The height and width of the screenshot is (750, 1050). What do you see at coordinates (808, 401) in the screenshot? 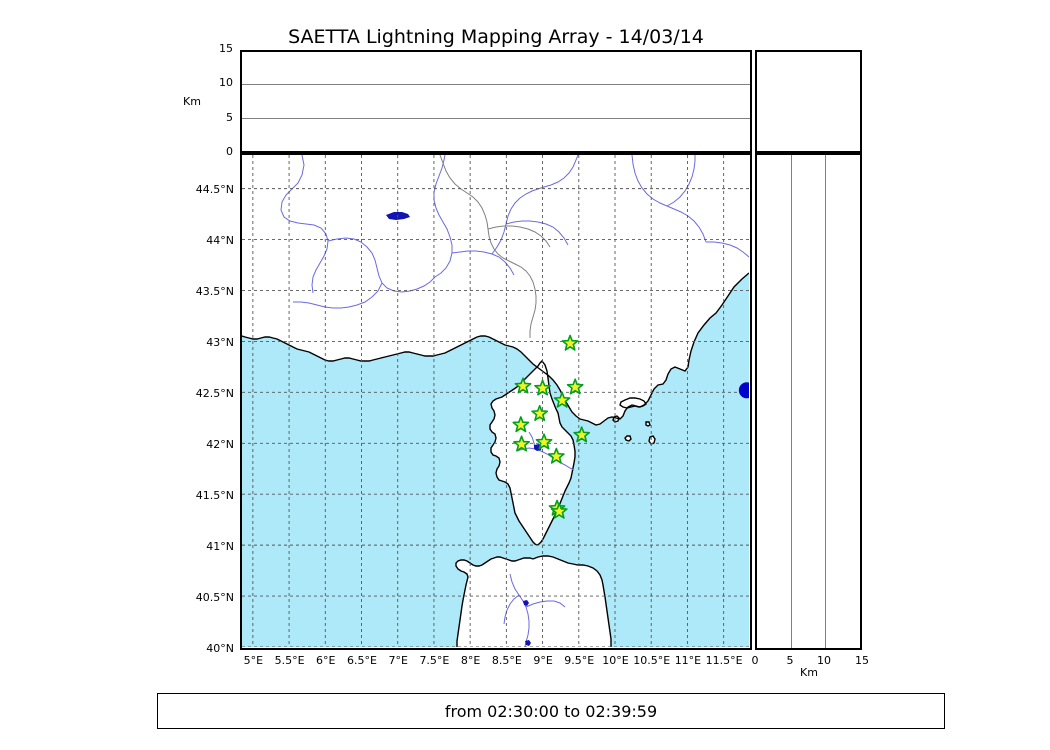
I see `altitude-latitude-panel` at bounding box center [808, 401].